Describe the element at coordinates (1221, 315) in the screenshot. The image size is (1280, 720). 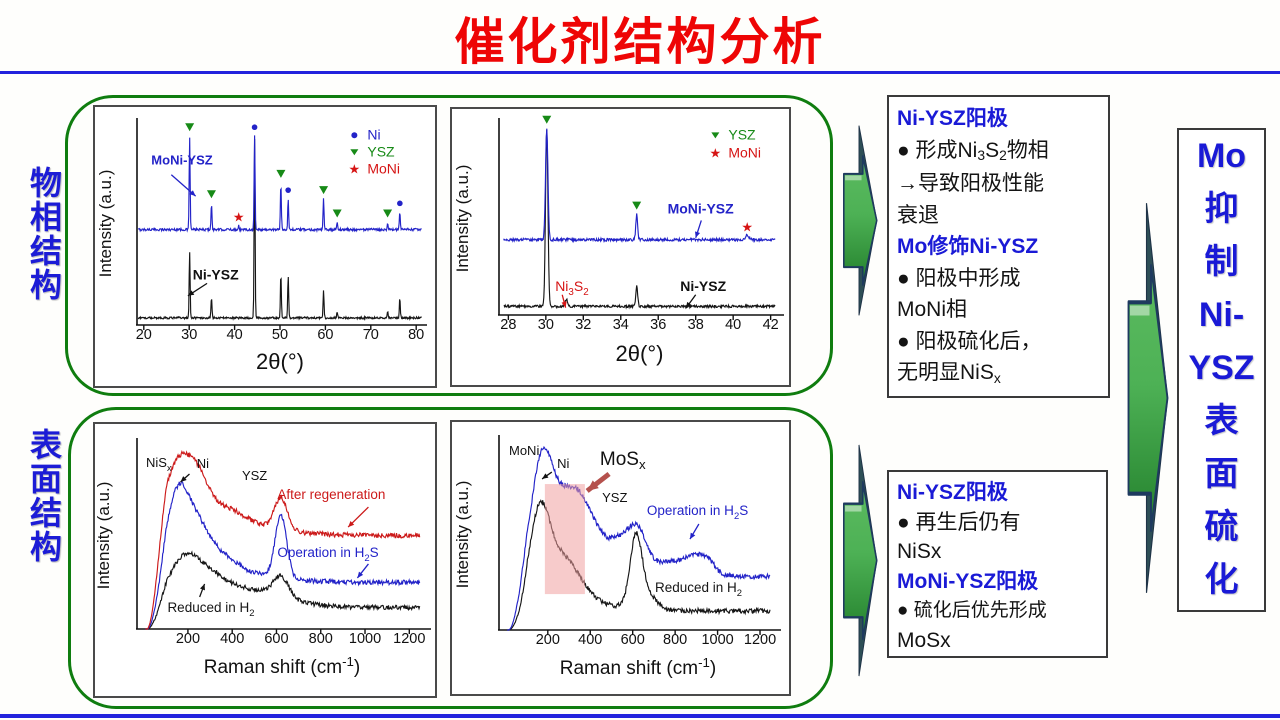
I see `conclusion-line: Ni-` at that location.